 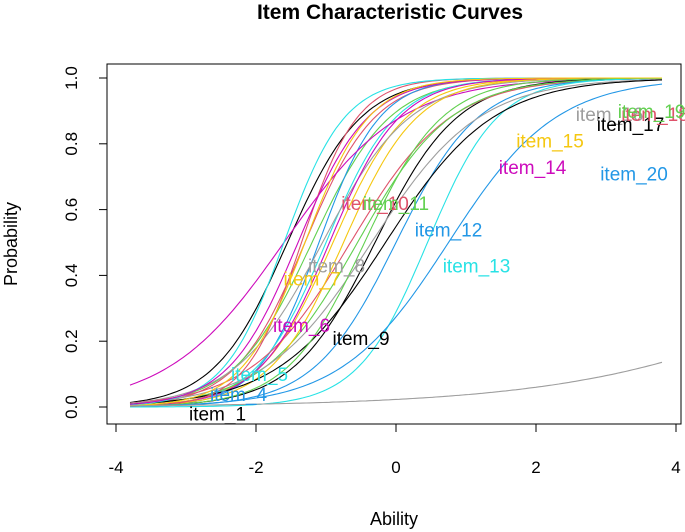 What do you see at coordinates (360, 339) in the screenshot?
I see `label-item-9: item_9` at bounding box center [360, 339].